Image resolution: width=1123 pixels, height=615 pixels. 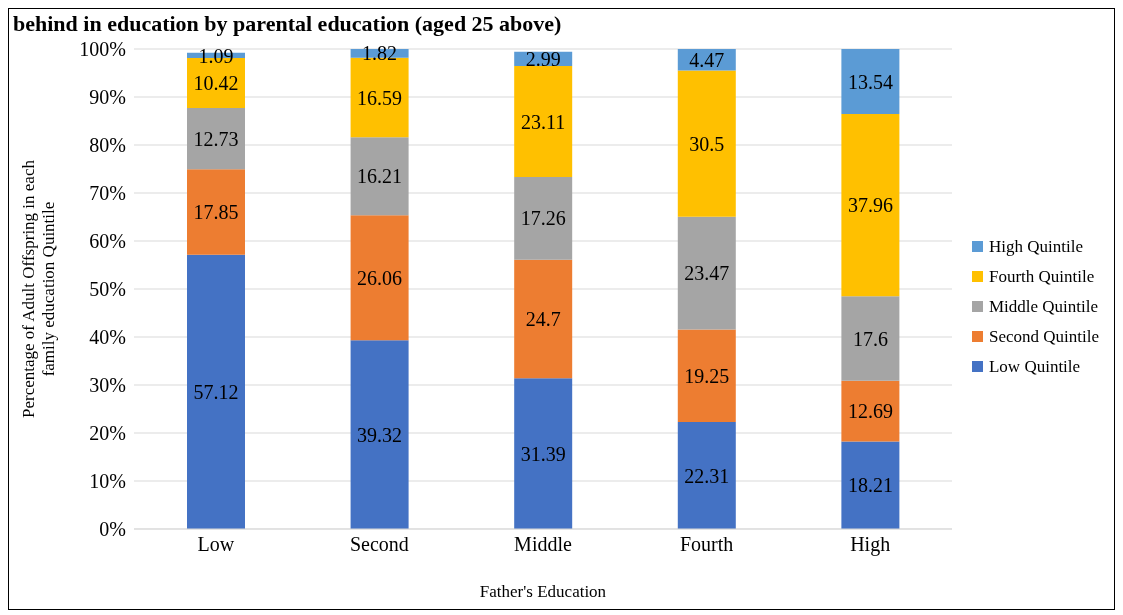 I want to click on data-label: 26.06, so click(x=380, y=277).